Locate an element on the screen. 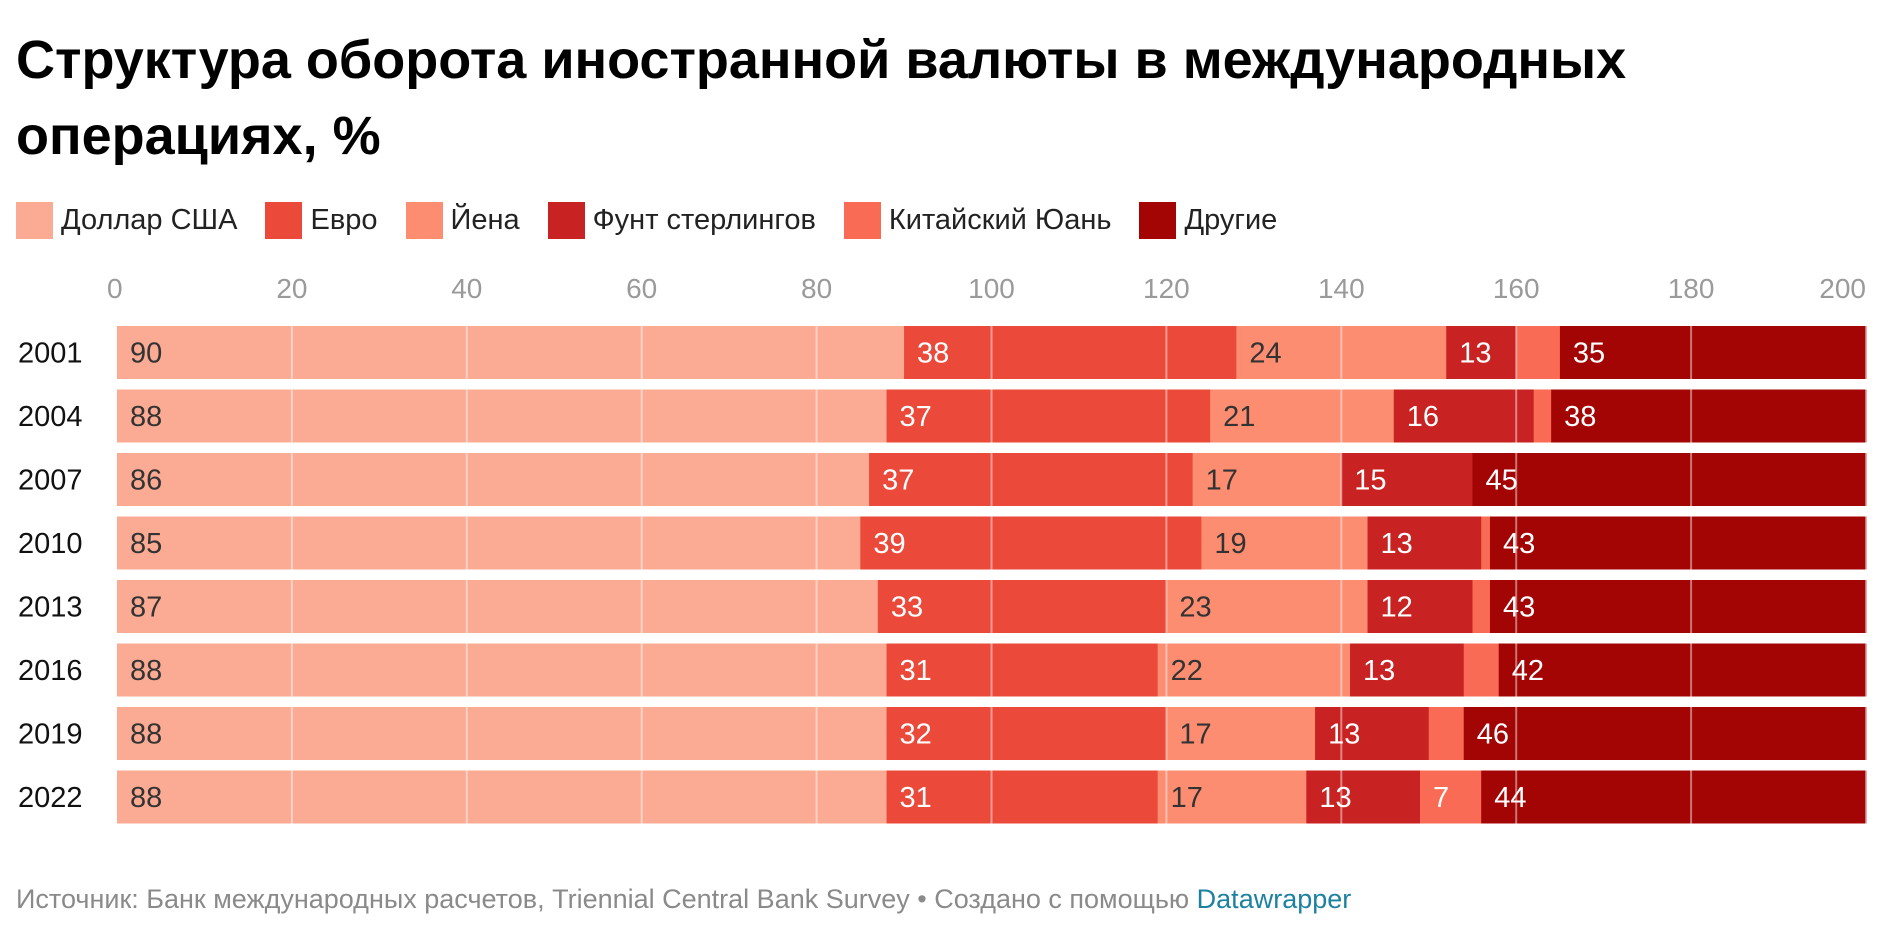  bar-segment-Фунт-стерлингов-2004 is located at coordinates (1464, 416).